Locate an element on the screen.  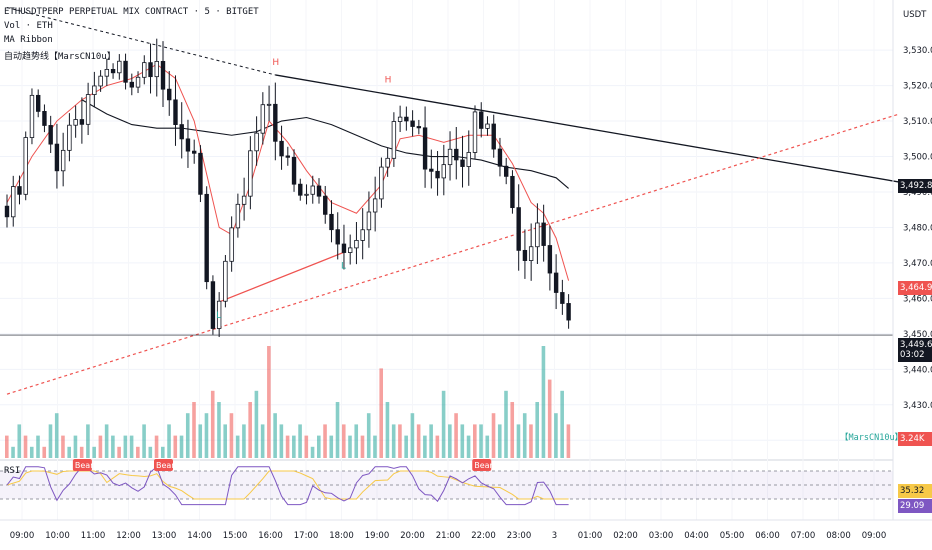
time-tick-label: 13:00 is located at coordinates (164, 536).